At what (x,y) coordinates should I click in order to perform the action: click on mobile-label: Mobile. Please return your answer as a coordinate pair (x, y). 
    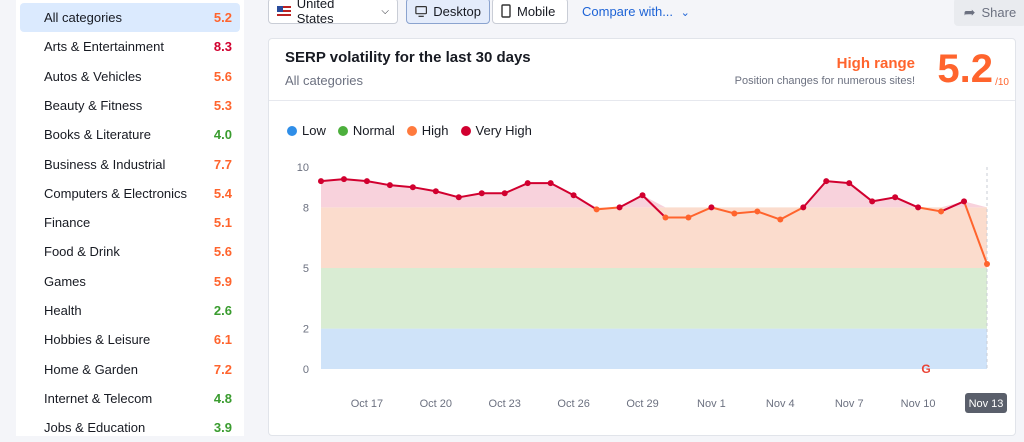
    Looking at the image, I should click on (536, 11).